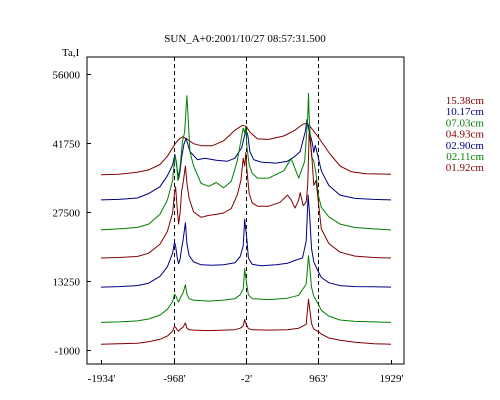  What do you see at coordinates (465, 157) in the screenshot?
I see `legend-entry-5: 02.11cm` at bounding box center [465, 157].